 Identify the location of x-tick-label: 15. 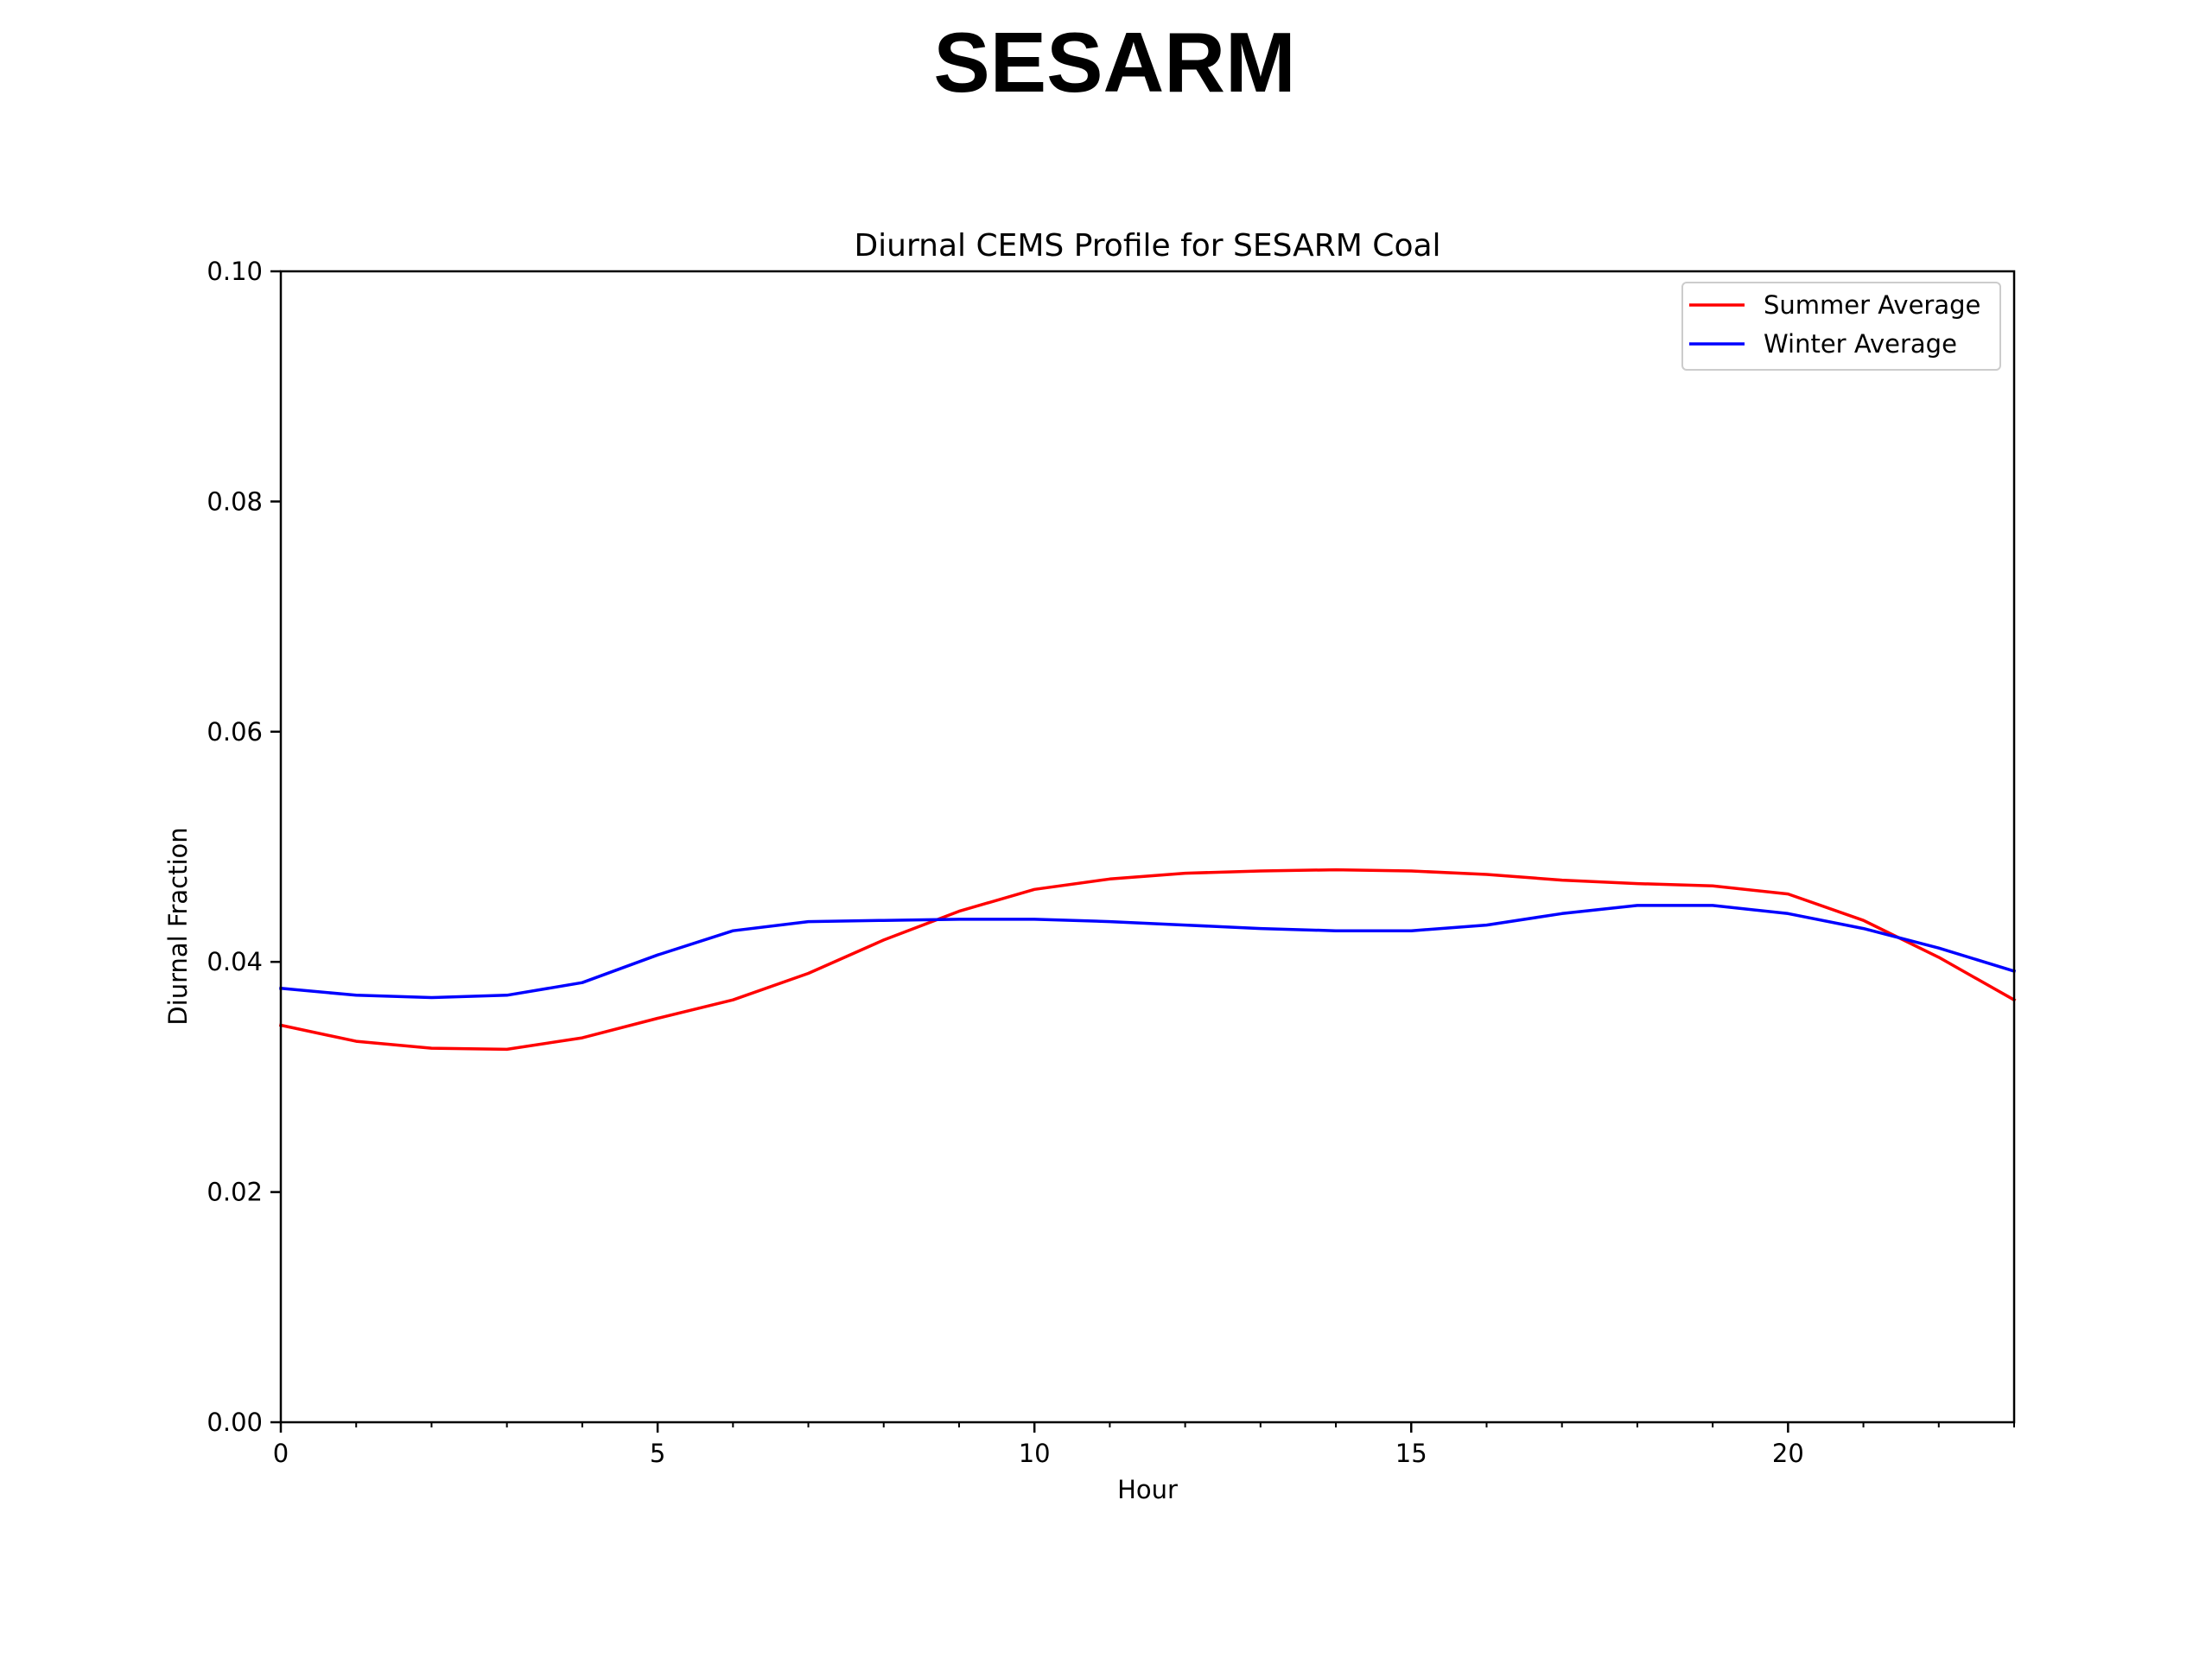
(1411, 1453).